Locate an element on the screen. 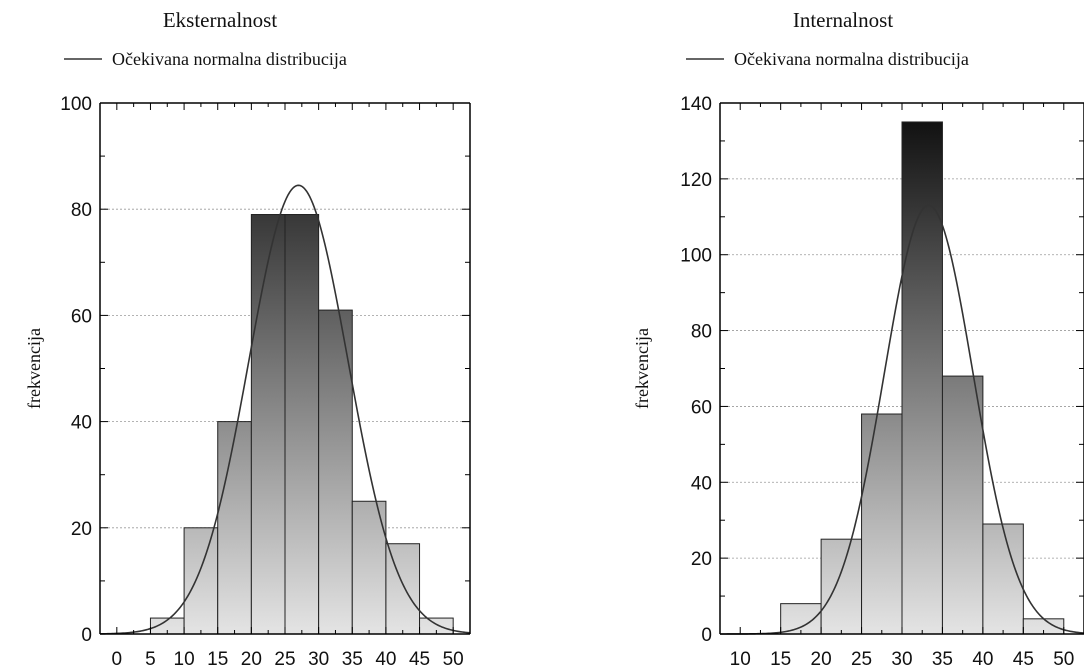 The width and height of the screenshot is (1084, 670). chart-title: Internalnost is located at coordinates (843, 20).